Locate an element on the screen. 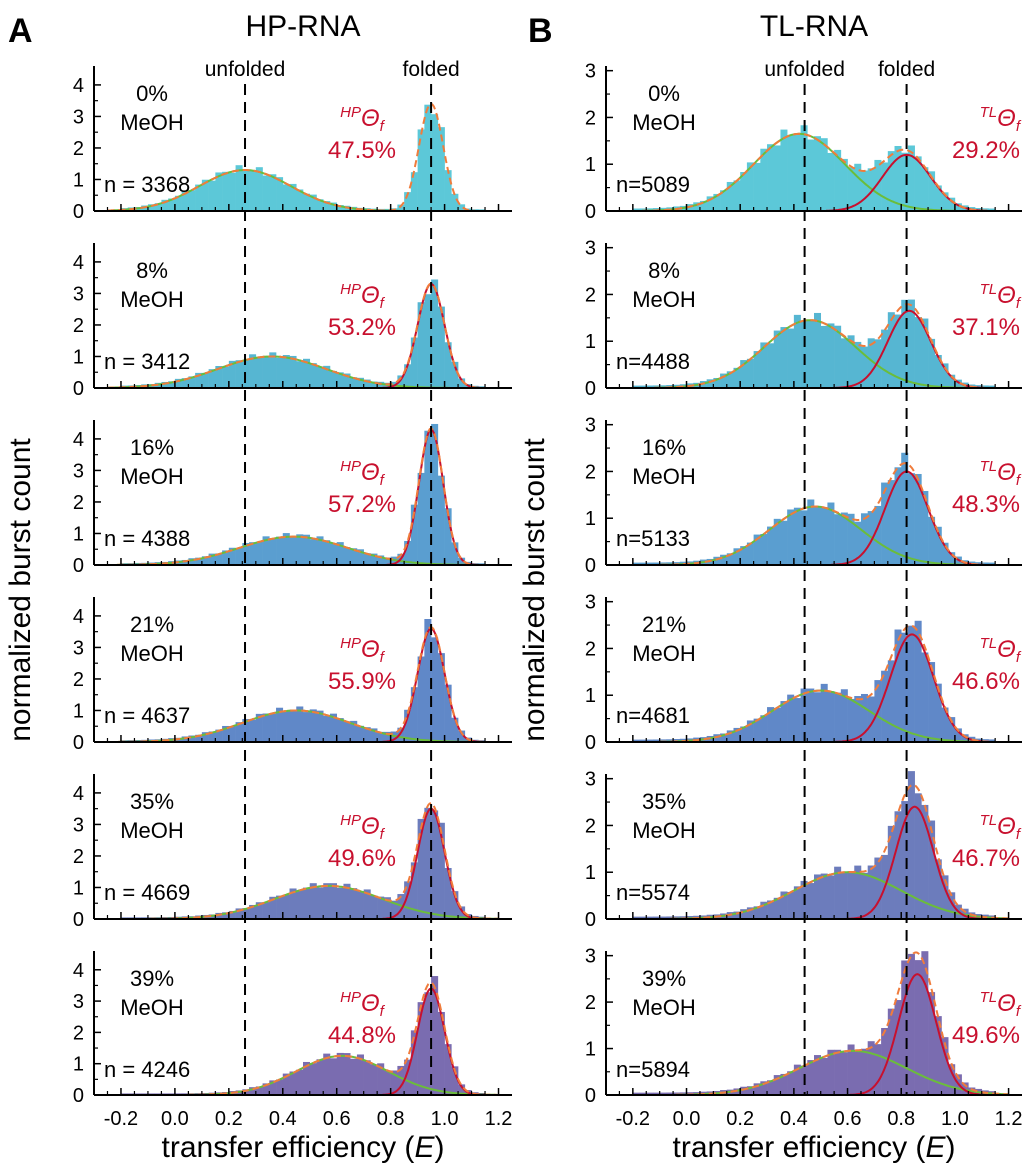 The height and width of the screenshot is (1163, 1024). theta-folded-symbol: HPΘf is located at coordinates (363, 119).